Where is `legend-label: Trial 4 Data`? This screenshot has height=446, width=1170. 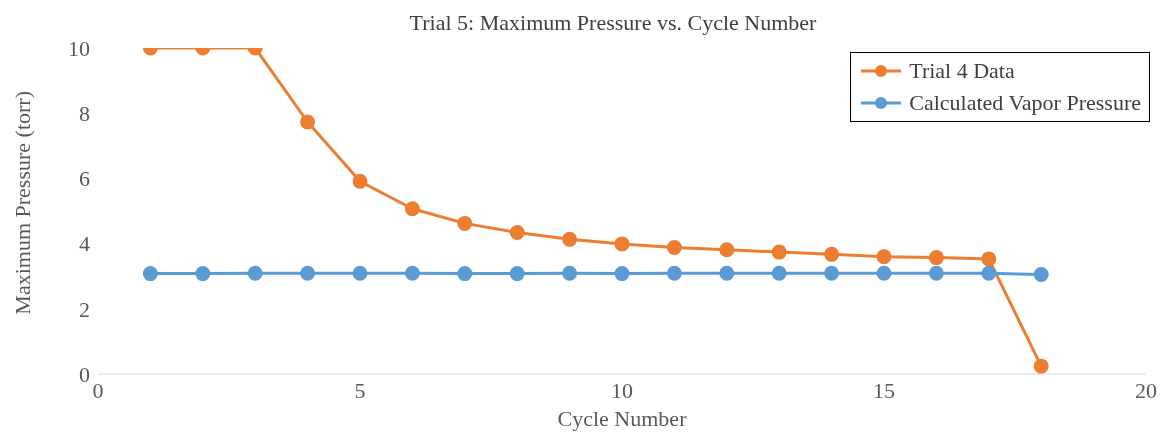 legend-label: Trial 4 Data is located at coordinates (962, 71).